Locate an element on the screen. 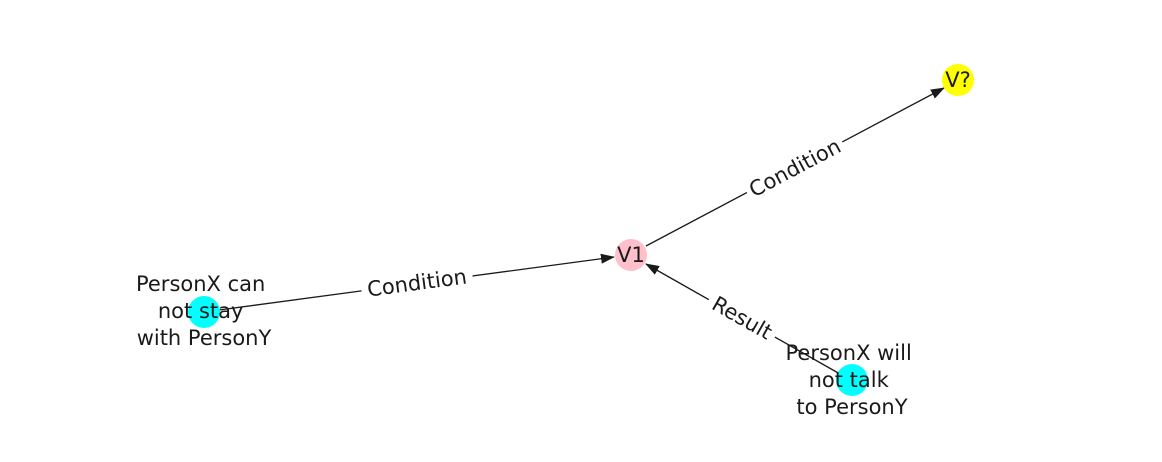  node-cannot-stay-label: PersonX can not stay with PersonY is located at coordinates (204, 311).